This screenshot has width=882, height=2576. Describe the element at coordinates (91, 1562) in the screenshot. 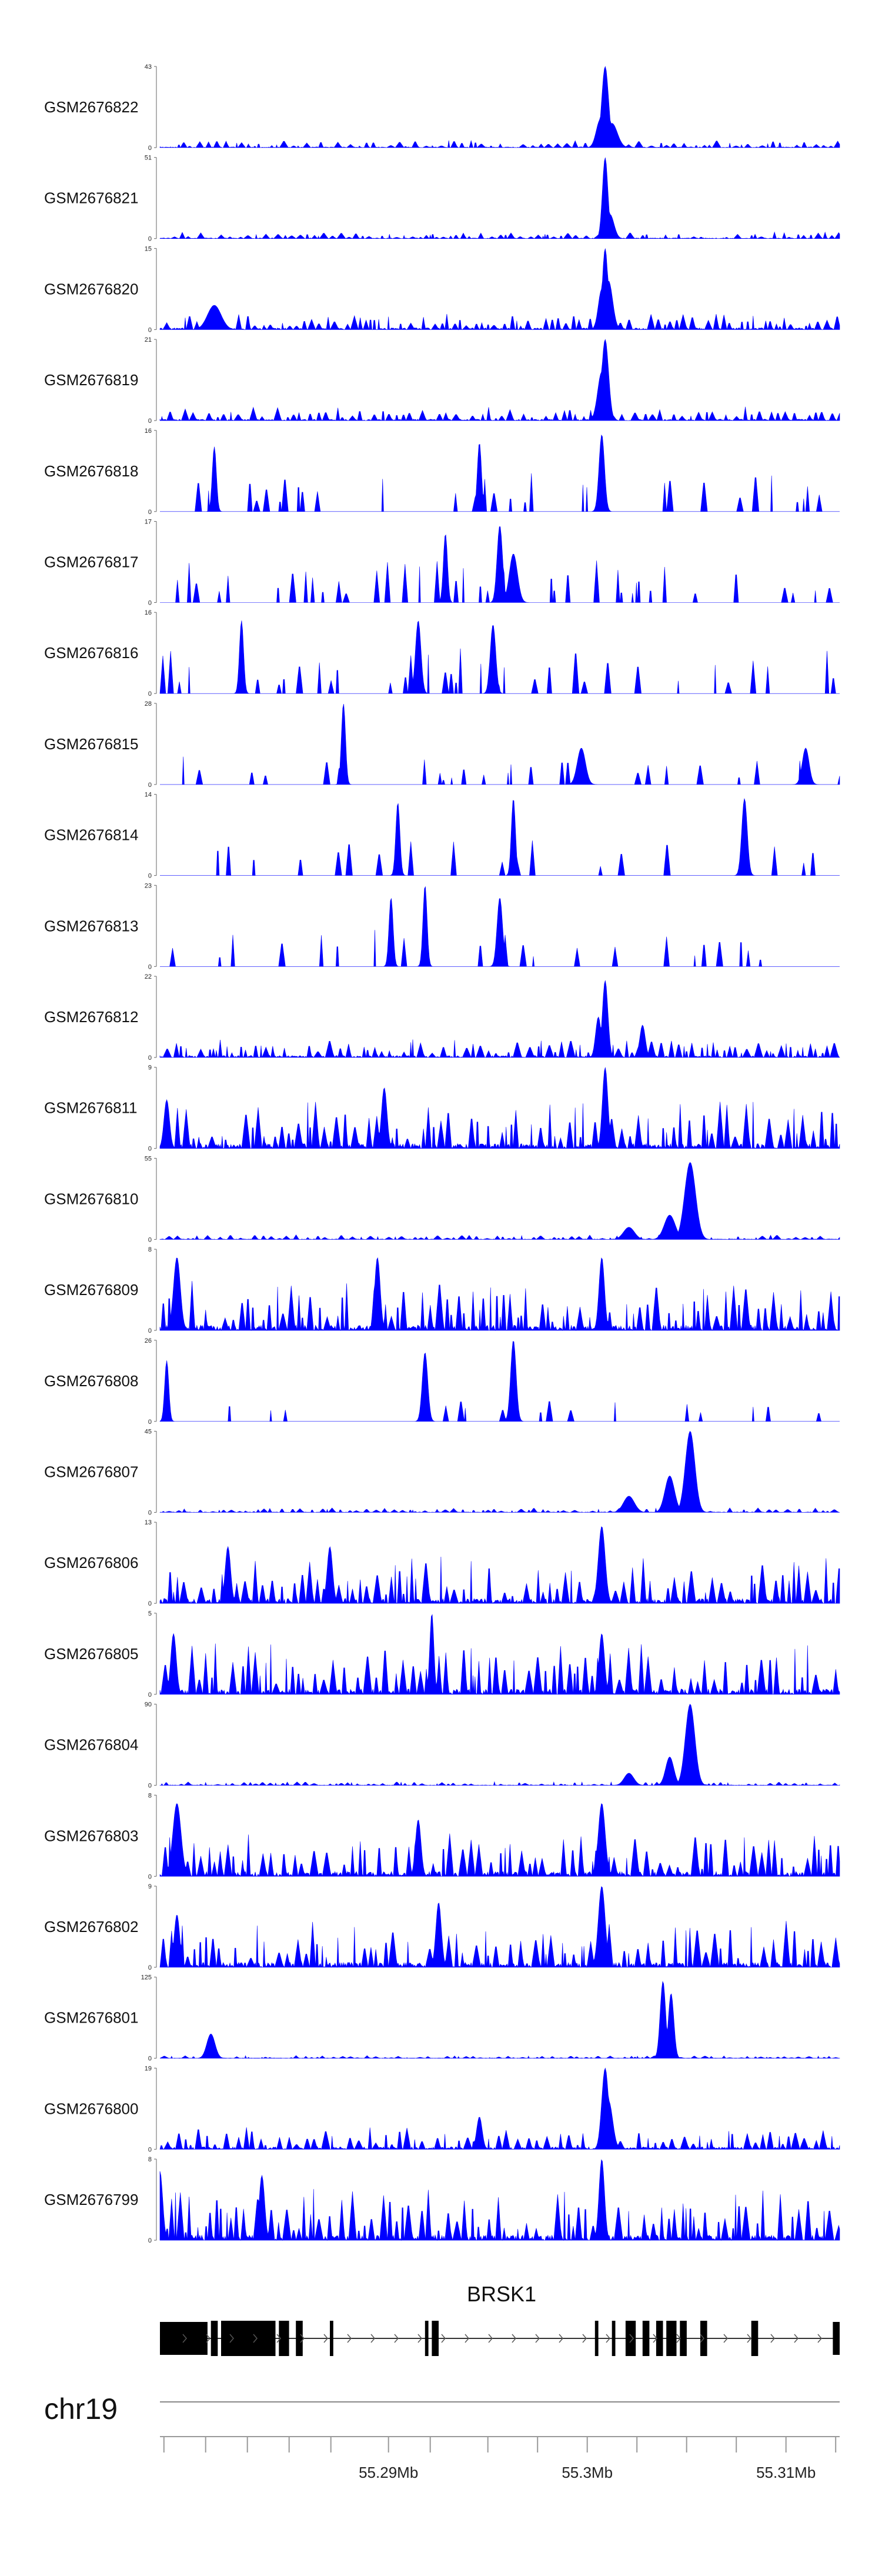

I see `track-label: GSM2676806` at that location.